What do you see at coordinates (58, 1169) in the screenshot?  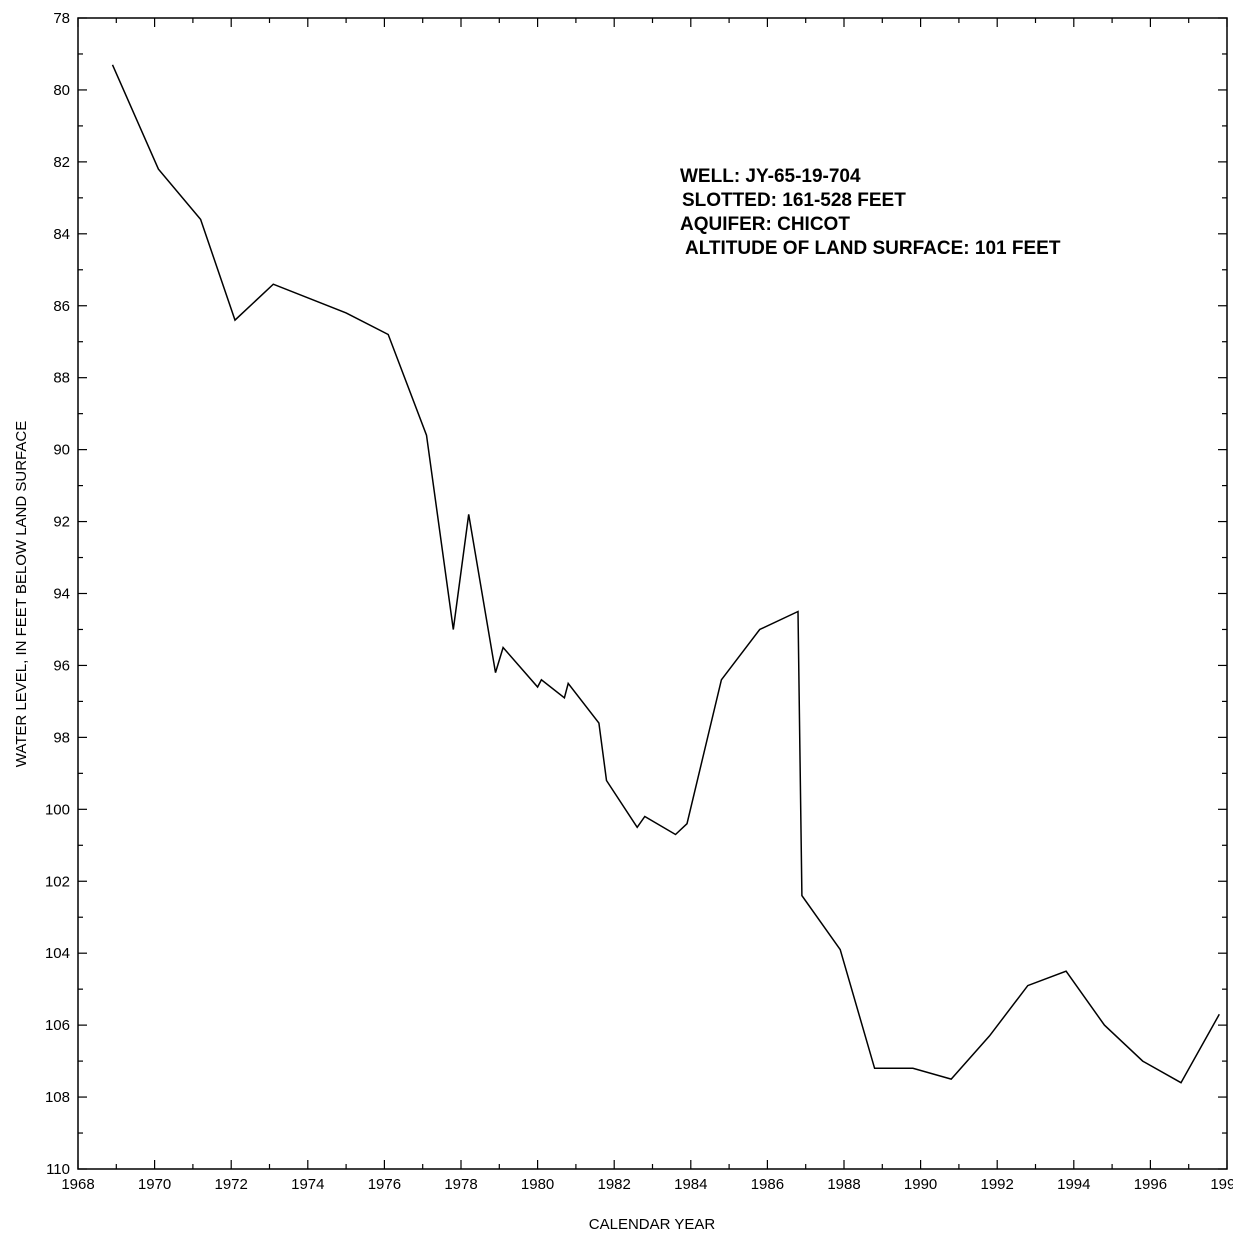 I see `y-tick-label: 110` at bounding box center [58, 1169].